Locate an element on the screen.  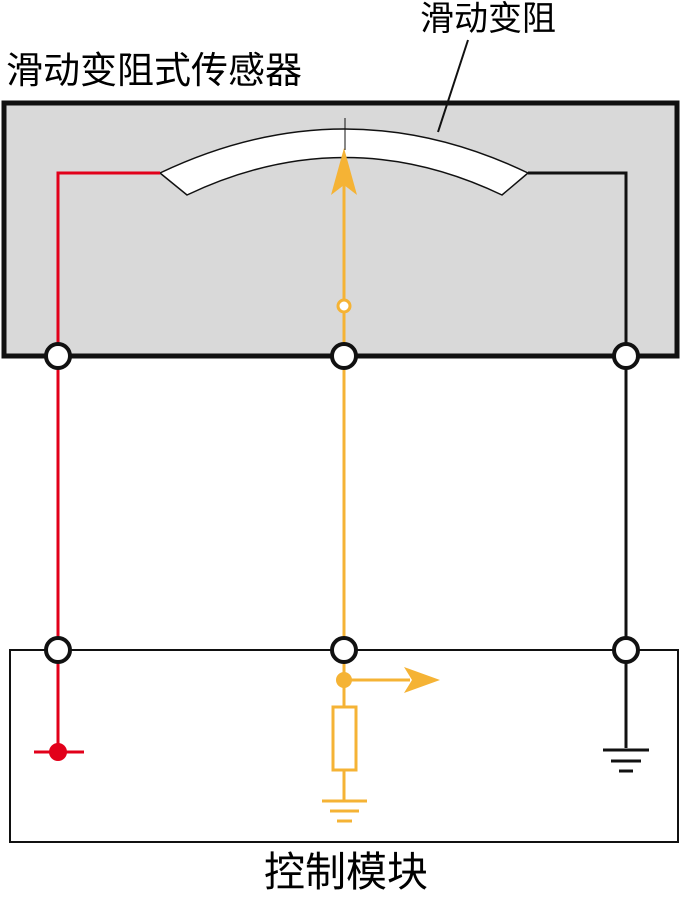
sensor-terminal-right is located at coordinates (626, 356).